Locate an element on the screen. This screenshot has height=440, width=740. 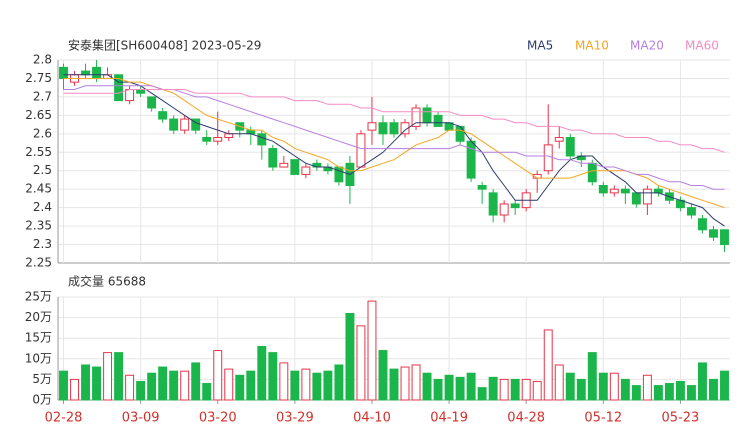
legend-entry: MA5 is located at coordinates (540, 46).